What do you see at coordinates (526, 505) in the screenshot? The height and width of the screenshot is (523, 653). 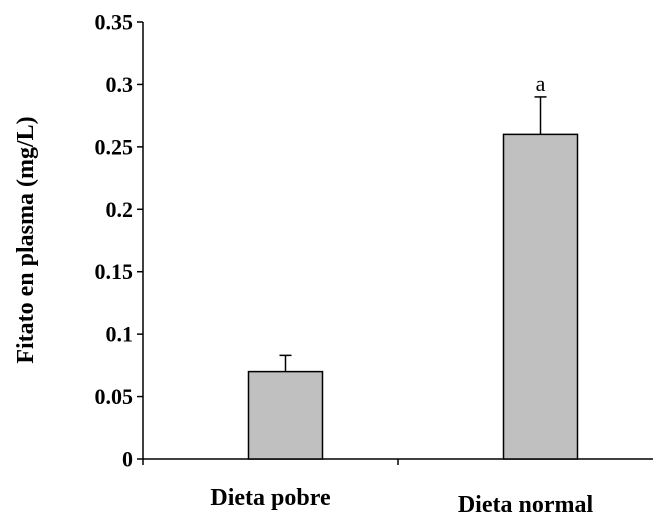 I see `x-category-label: Dieta normal` at bounding box center [526, 505].